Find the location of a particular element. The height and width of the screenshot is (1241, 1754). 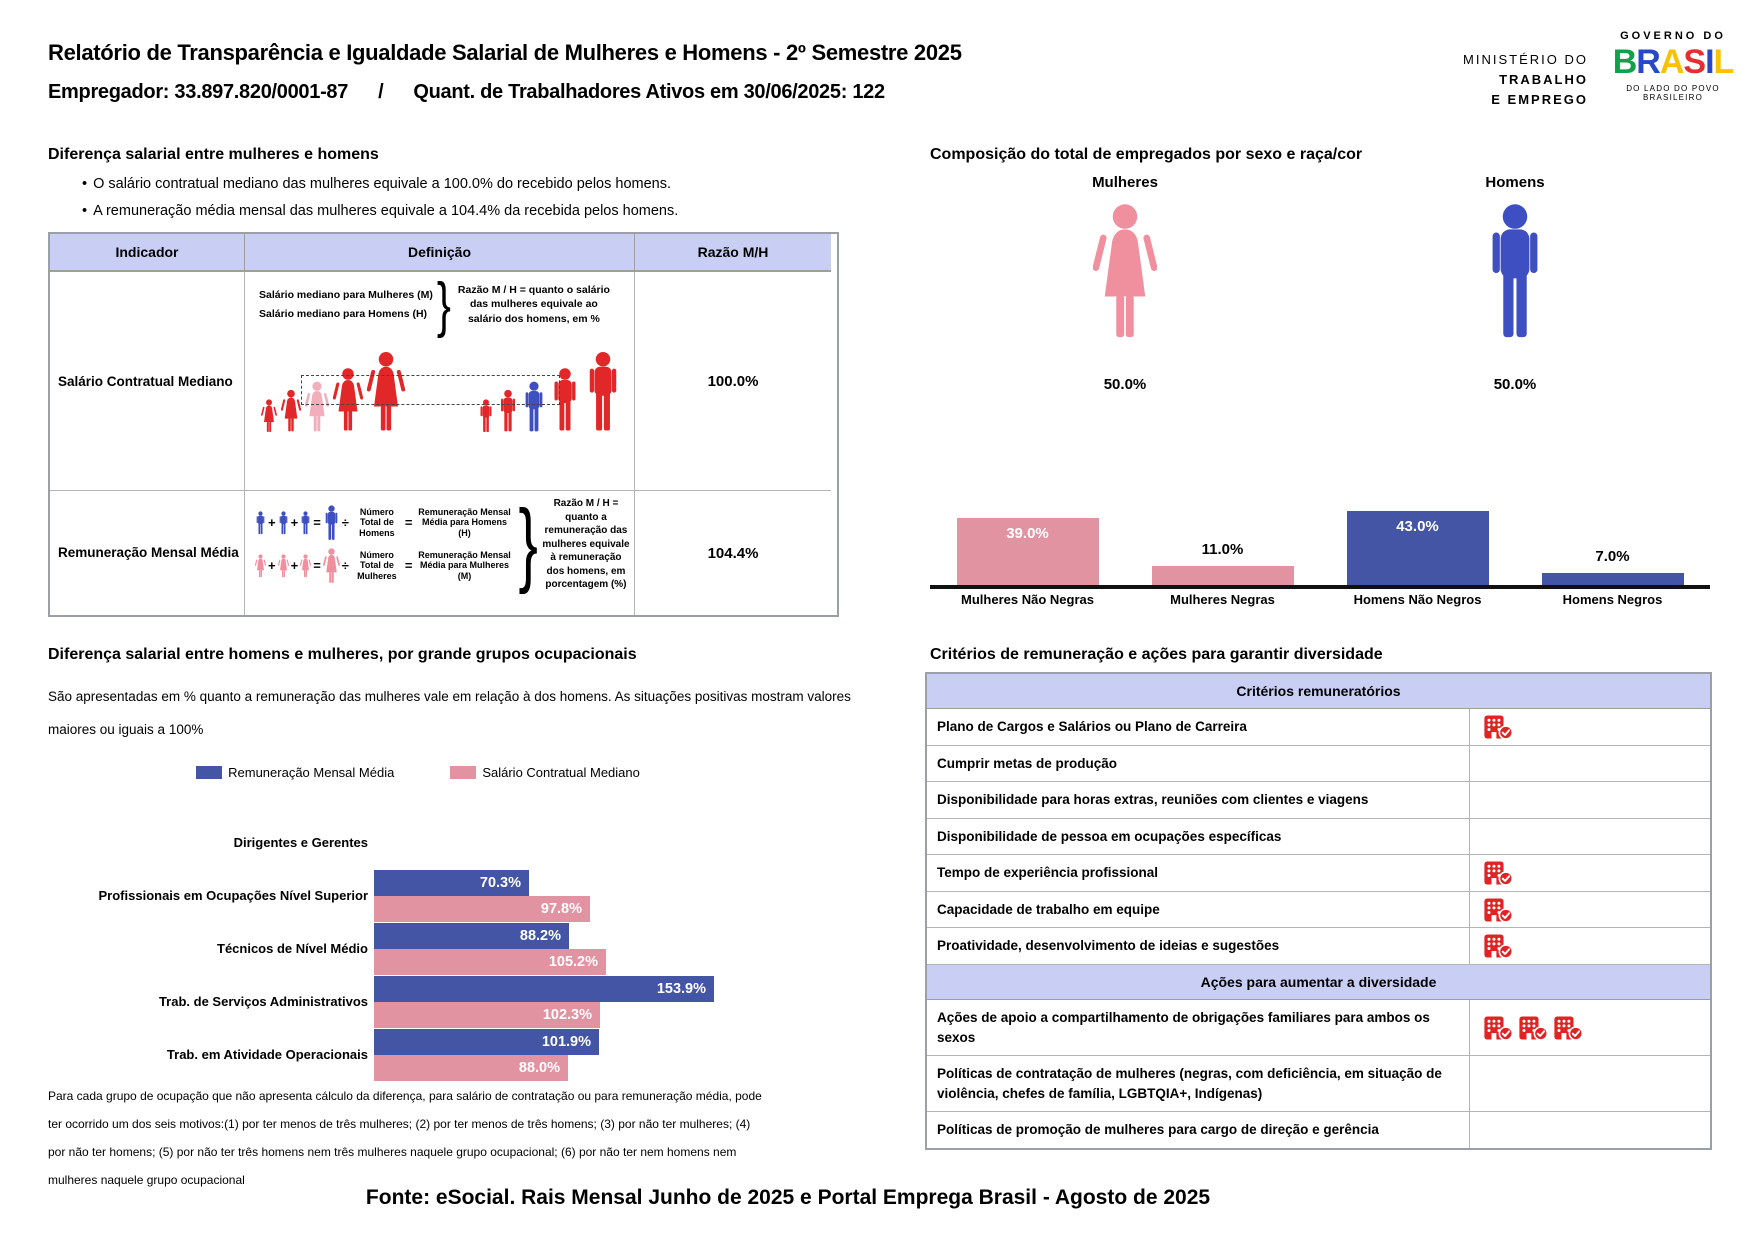

occupation-row: Técnicos de Nível Médio 88.2% 105.2% is located at coordinates (418, 948).